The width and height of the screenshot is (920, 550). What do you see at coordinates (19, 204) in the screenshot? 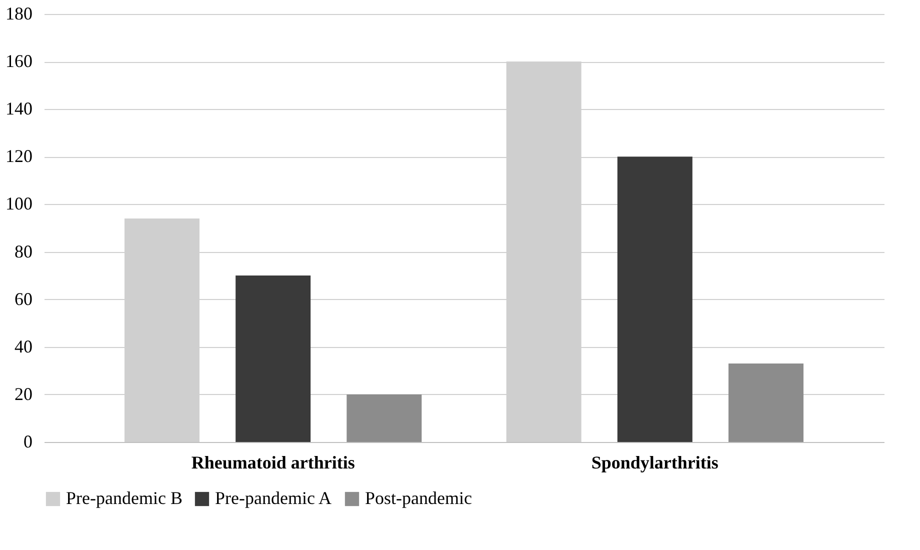
I see `y-tick-label: 100` at bounding box center [19, 204].